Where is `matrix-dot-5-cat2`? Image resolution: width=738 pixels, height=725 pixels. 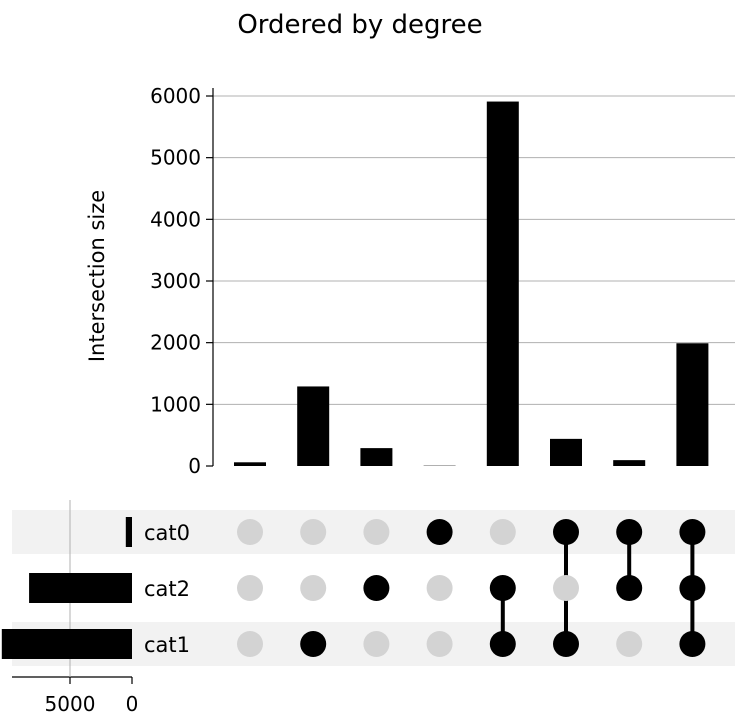
matrix-dot-5-cat2 is located at coordinates (566, 588).